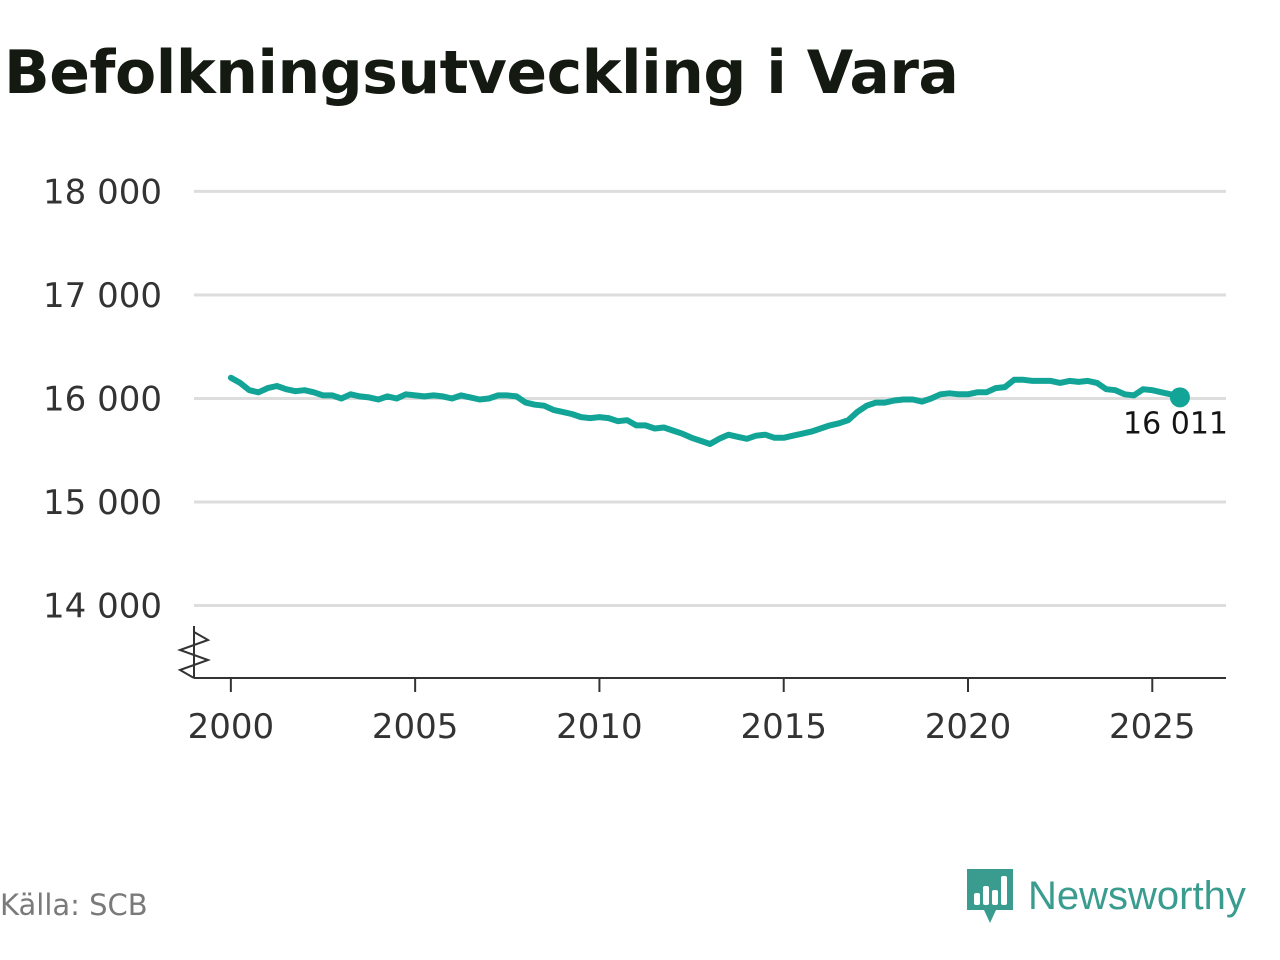 The image size is (1280, 960). I want to click on newsworthy-logo-icon, so click(990, 896).